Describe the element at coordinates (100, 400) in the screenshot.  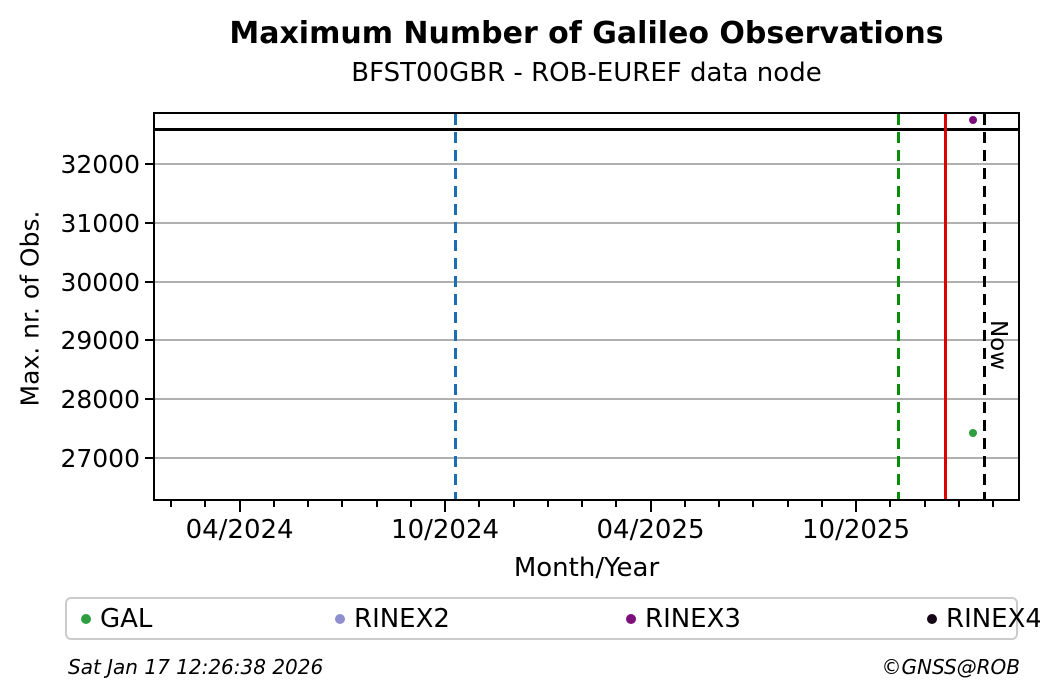
I see `y-tick-label: 28000` at that location.